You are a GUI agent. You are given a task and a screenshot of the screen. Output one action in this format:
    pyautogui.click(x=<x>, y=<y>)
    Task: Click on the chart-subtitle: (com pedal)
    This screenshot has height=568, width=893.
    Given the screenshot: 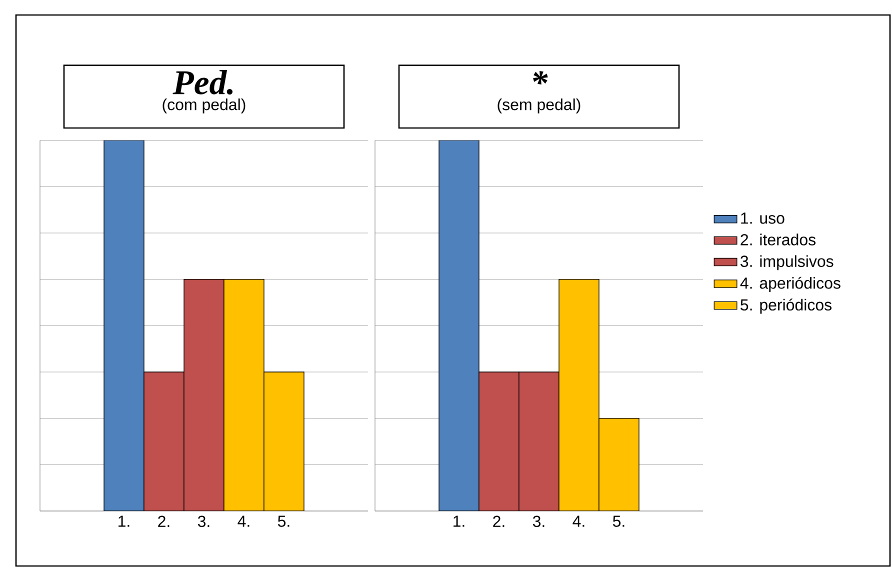 What is the action you would take?
    pyautogui.click(x=204, y=106)
    